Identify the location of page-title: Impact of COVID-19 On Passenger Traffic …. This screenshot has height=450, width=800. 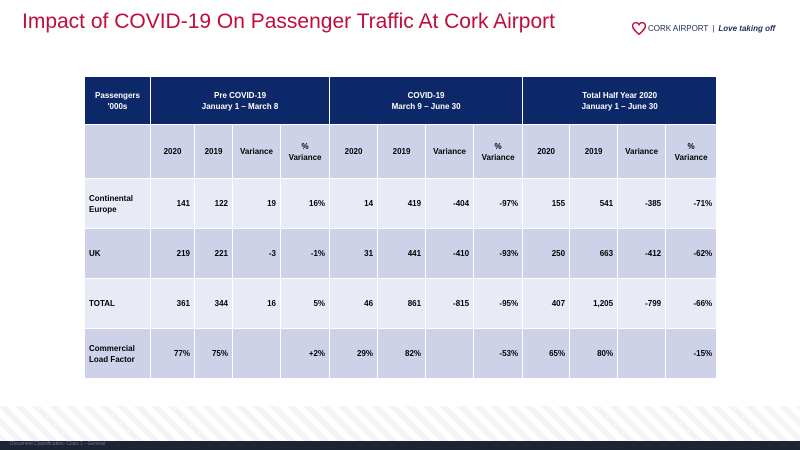
(288, 21).